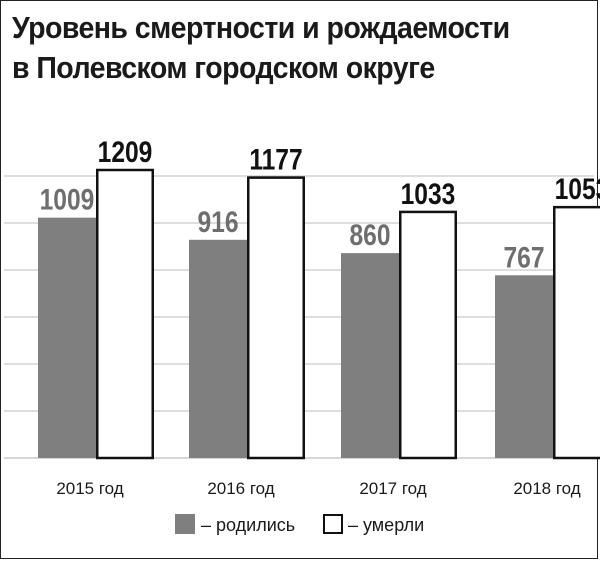  Describe the element at coordinates (333, 524) in the screenshot. I see `legend-swatch-died` at that location.